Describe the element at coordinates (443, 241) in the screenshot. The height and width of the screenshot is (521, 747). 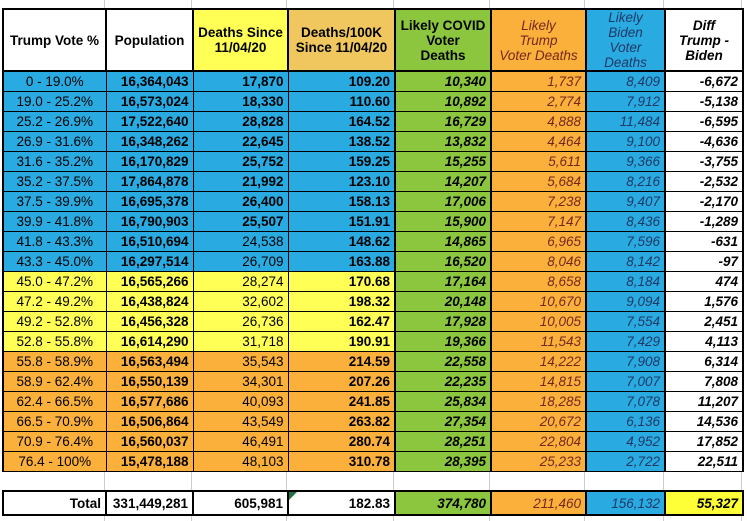
I see `cell-likely-covid-voter-deaths: 14,865` at that location.